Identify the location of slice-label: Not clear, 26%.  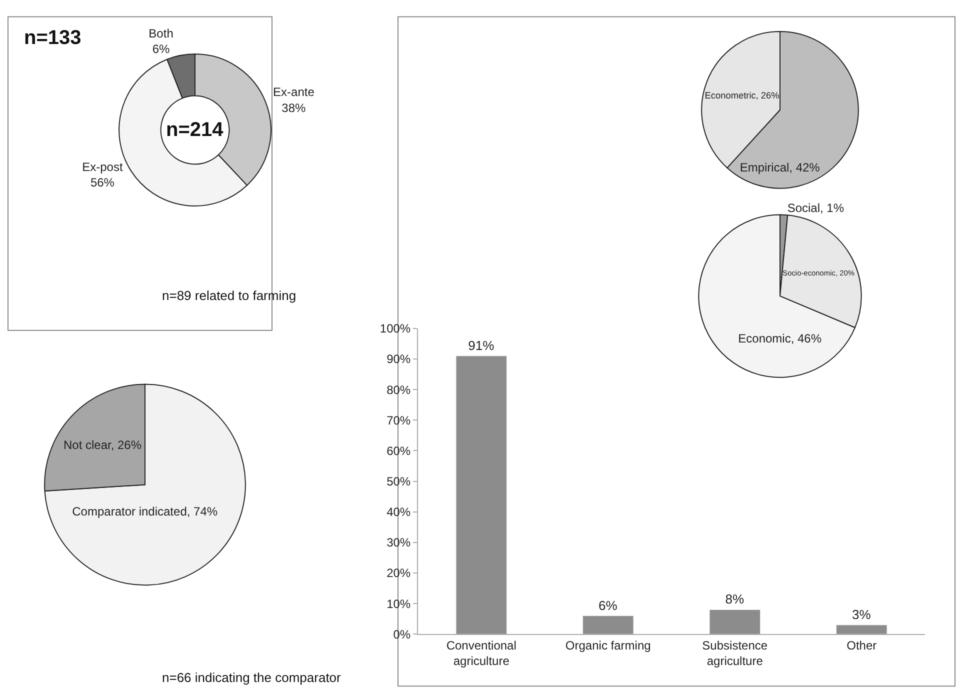
(102, 445).